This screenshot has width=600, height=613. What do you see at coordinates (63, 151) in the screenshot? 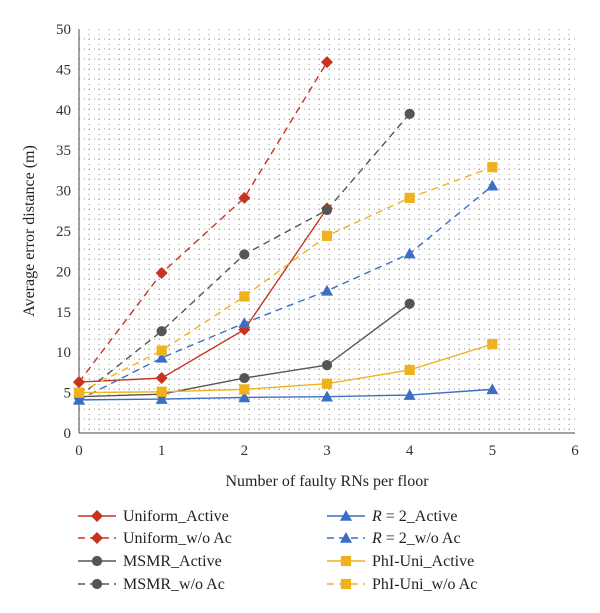
I see `y-tick-label: 35` at bounding box center [63, 151].